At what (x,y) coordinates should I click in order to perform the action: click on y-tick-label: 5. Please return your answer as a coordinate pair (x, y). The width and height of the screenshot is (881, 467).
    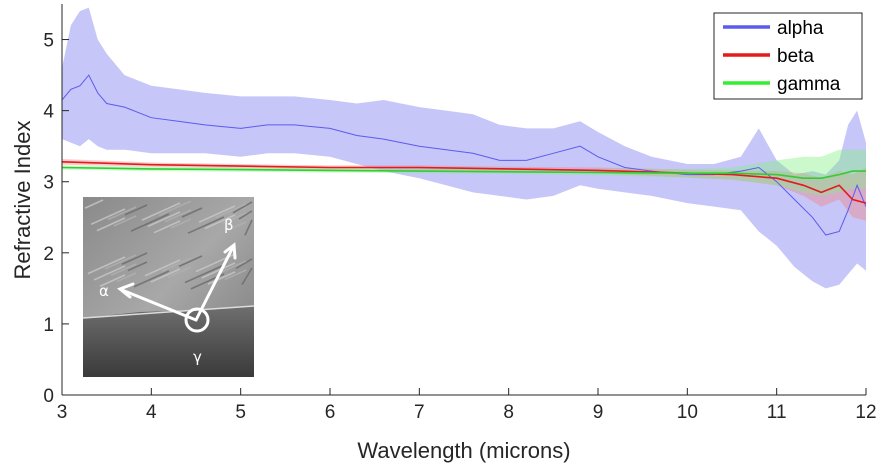
    Looking at the image, I should click on (48, 41).